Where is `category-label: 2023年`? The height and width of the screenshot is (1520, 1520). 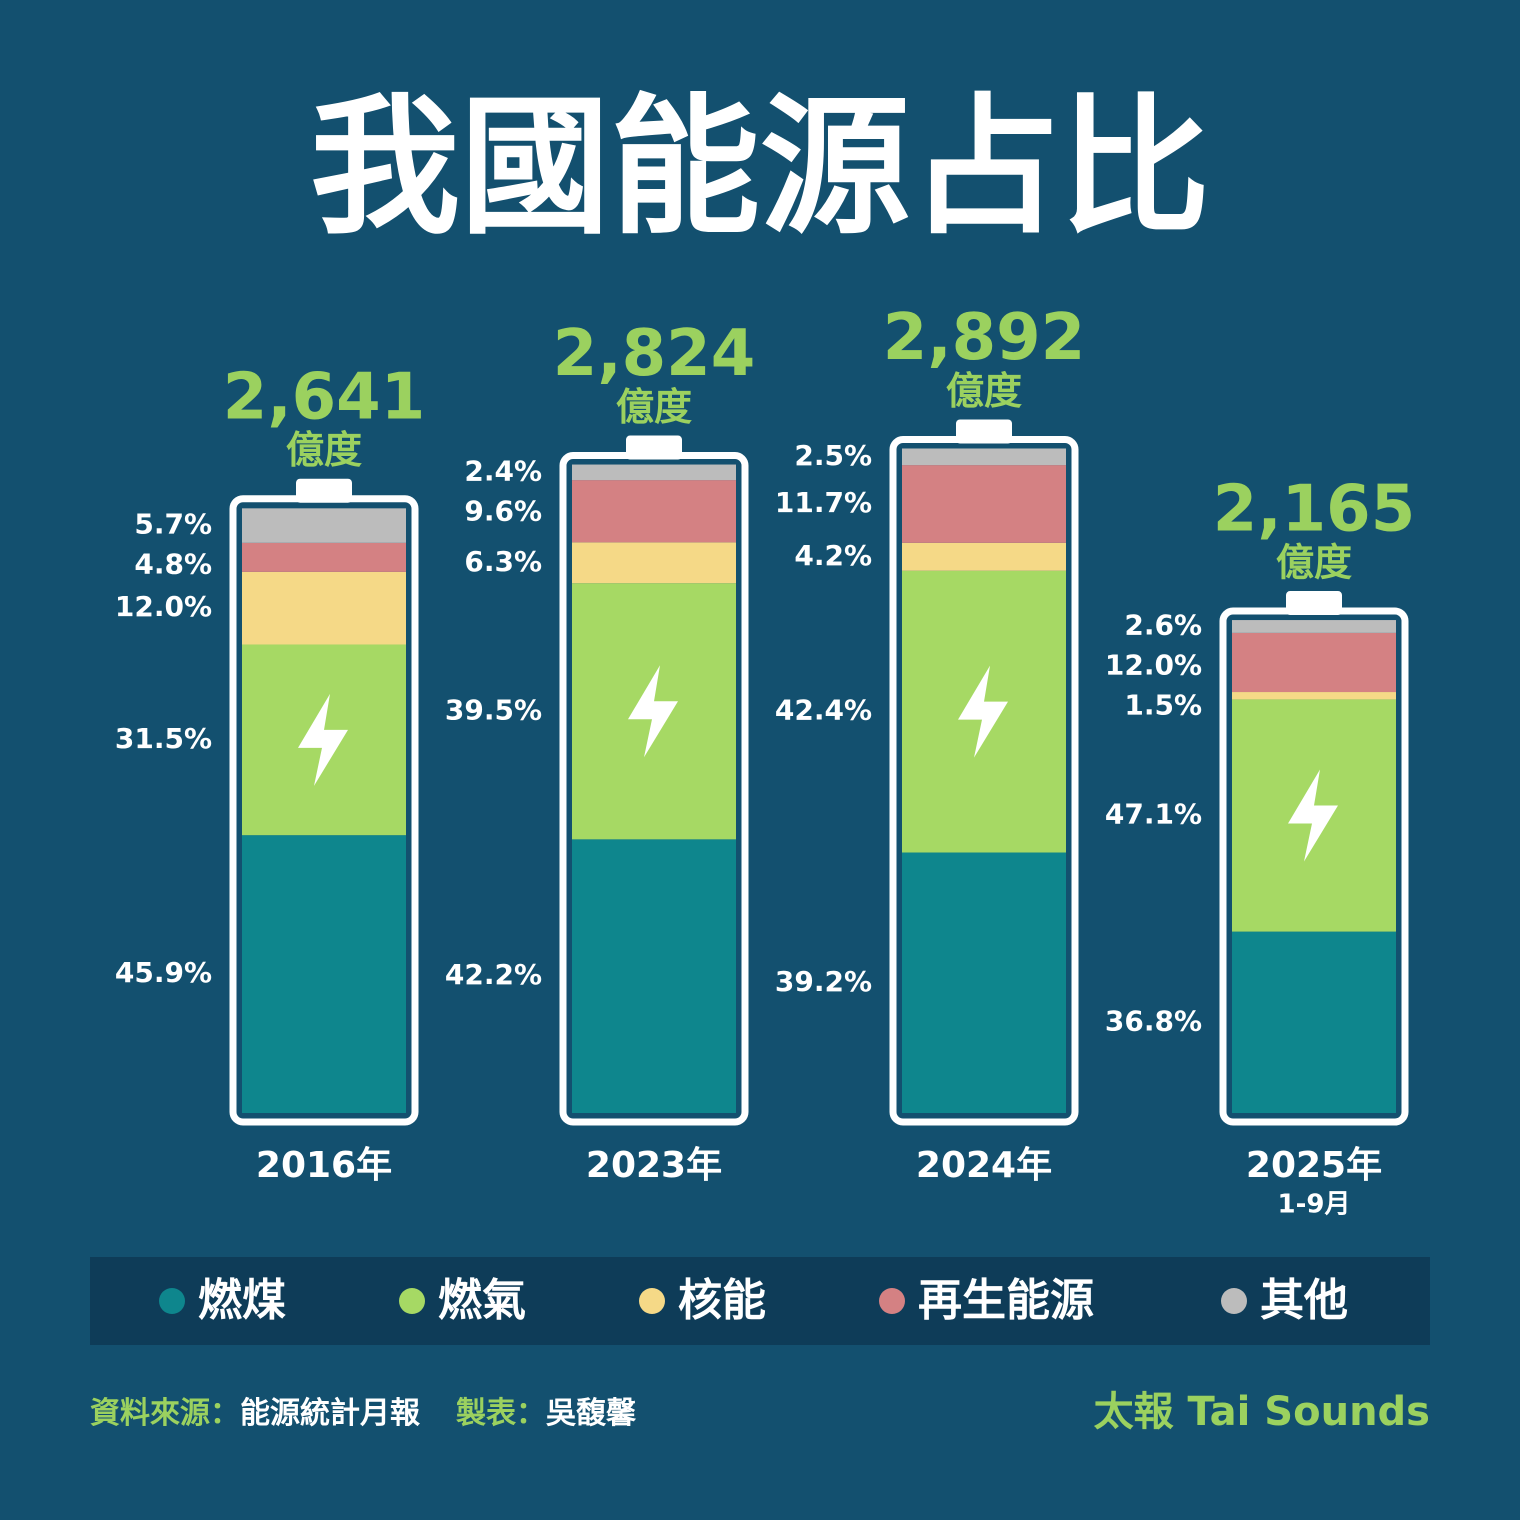 category-label: 2023年 is located at coordinates (654, 1165).